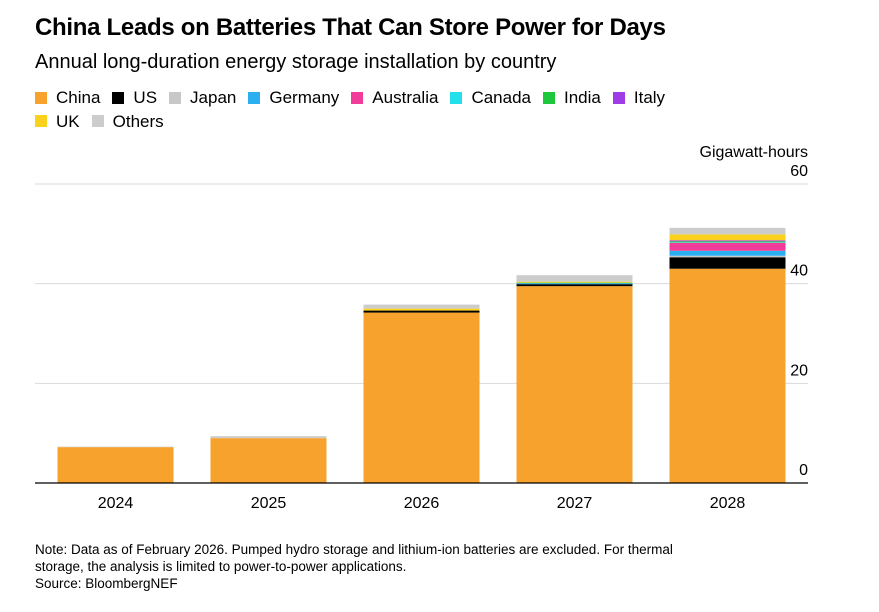 This screenshot has width=879, height=612. What do you see at coordinates (727, 237) in the screenshot?
I see `bar-2028-uk` at bounding box center [727, 237].